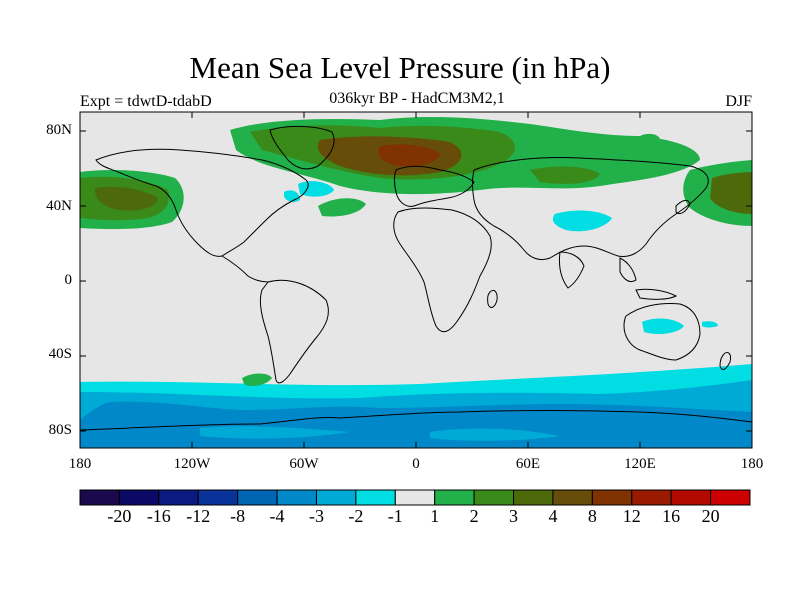  What do you see at coordinates (342, 207) in the screenshot?
I see `anomaly-region-north-atlantic` at bounding box center [342, 207].